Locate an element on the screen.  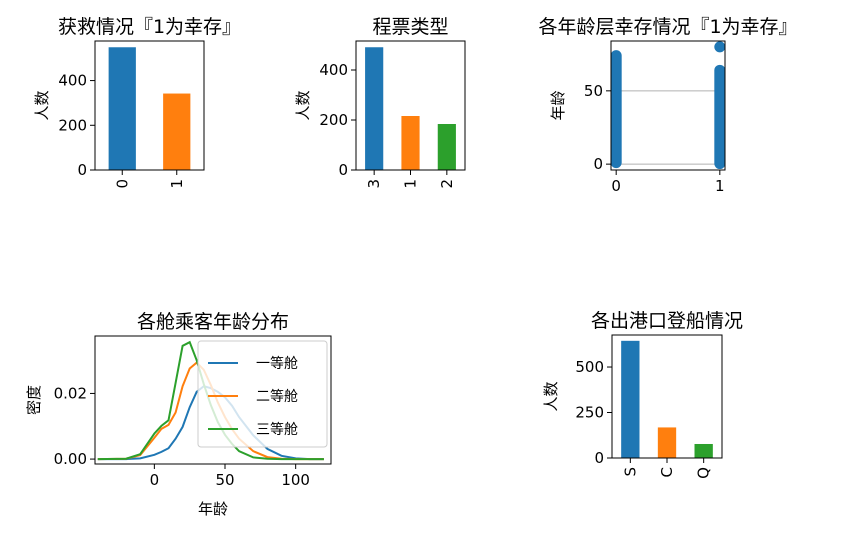
chart-embarked-ytick-label-0: 0 is located at coordinates (599, 458).